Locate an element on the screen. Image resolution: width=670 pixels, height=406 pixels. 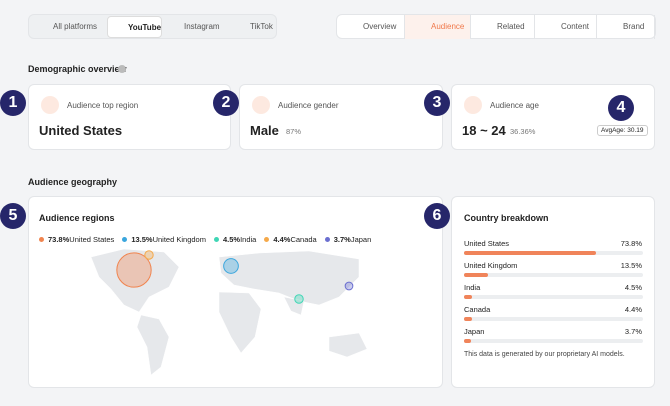
country-name: Japan is located at coordinates (474, 331).